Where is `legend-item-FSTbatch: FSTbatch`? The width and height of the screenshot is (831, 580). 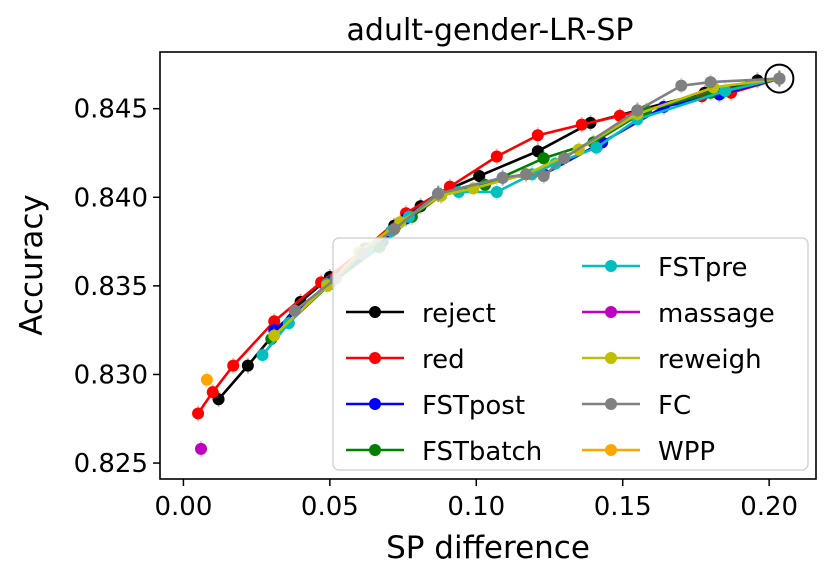 legend-item-FSTbatch: FSTbatch is located at coordinates (444, 452).